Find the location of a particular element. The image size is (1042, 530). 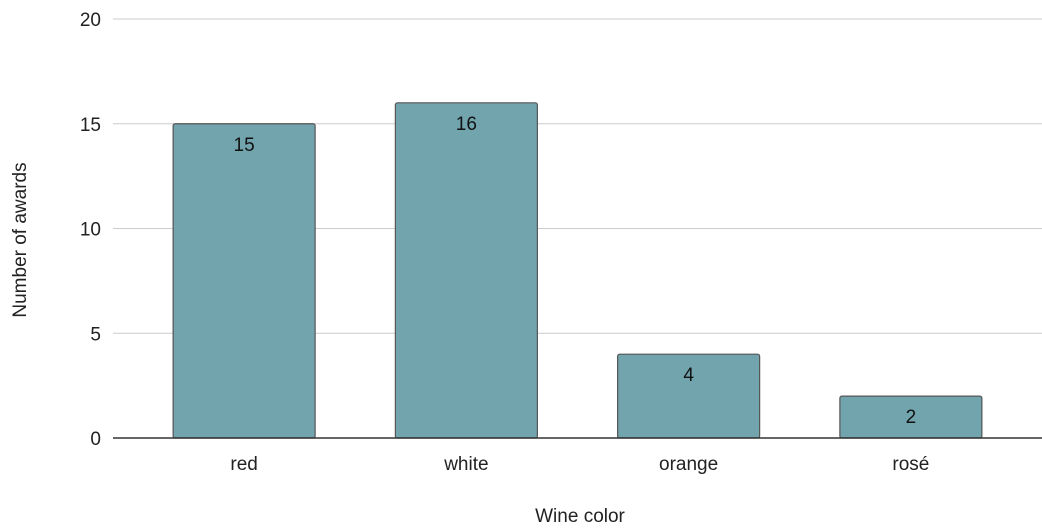

y-tick-label: 5 is located at coordinates (95, 334).